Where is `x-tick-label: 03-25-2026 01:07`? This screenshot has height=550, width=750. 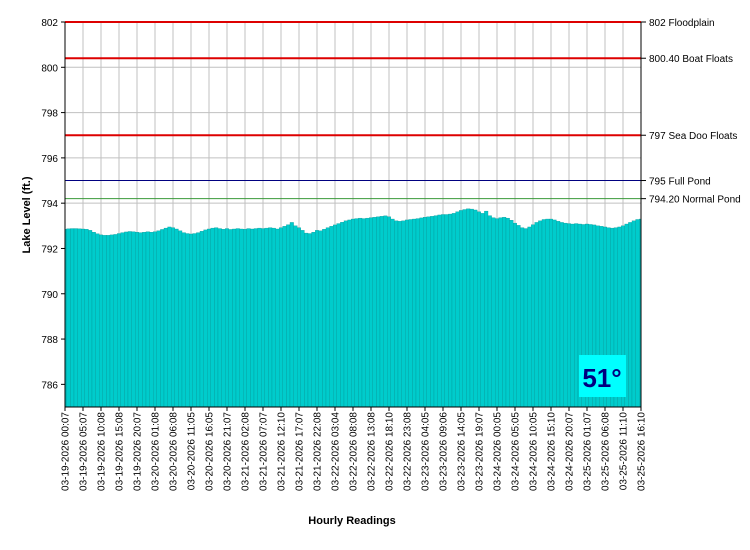
x-tick-label: 03-25-2026 01:07 is located at coordinates (588, 451).